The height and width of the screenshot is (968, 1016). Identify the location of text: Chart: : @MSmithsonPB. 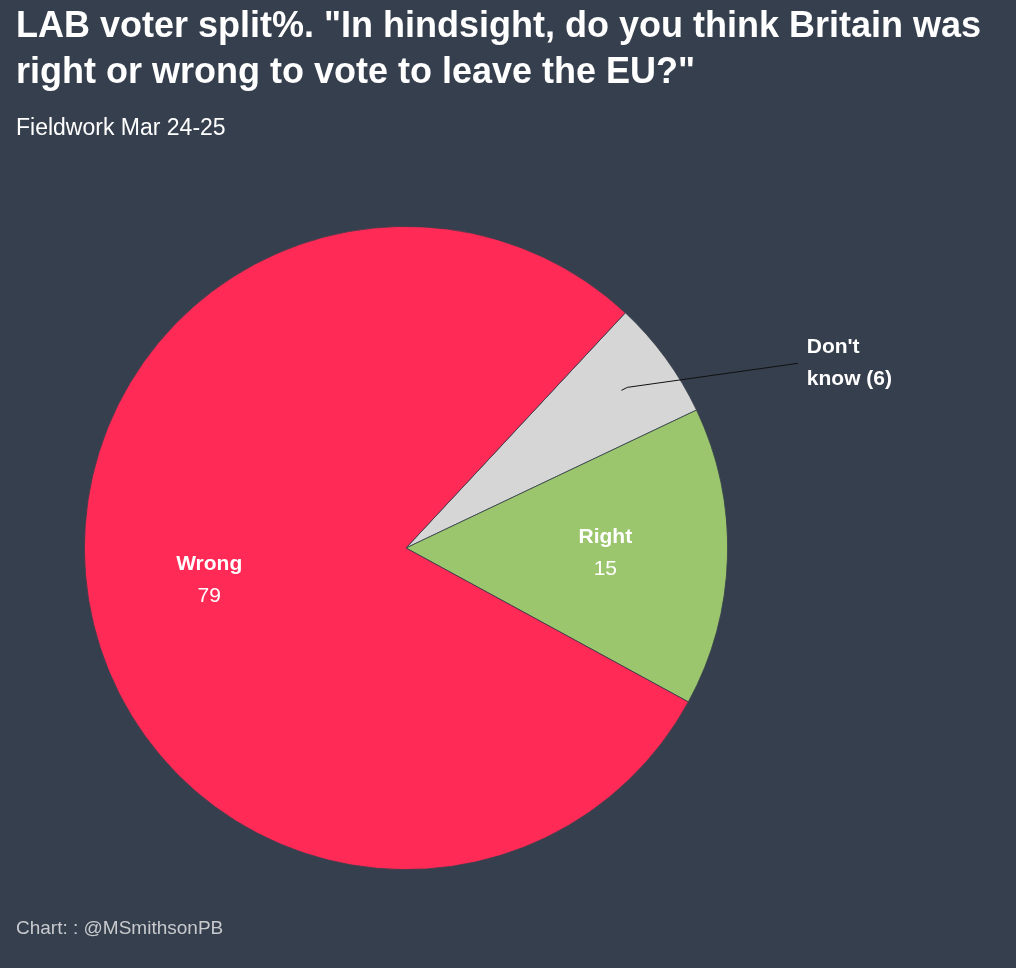
(120, 928).